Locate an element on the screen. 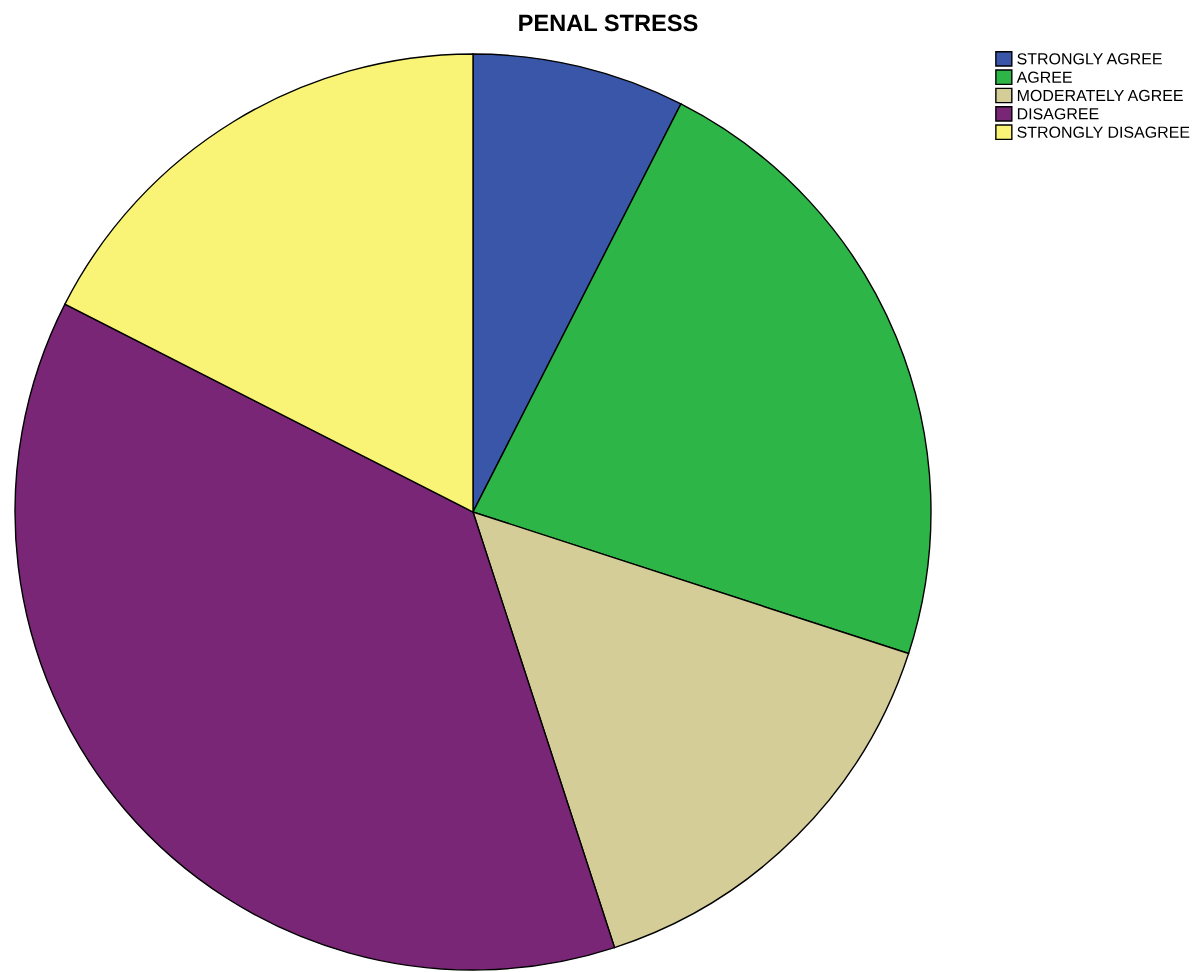  chart-title: PENAL STRESS is located at coordinates (608, 23).